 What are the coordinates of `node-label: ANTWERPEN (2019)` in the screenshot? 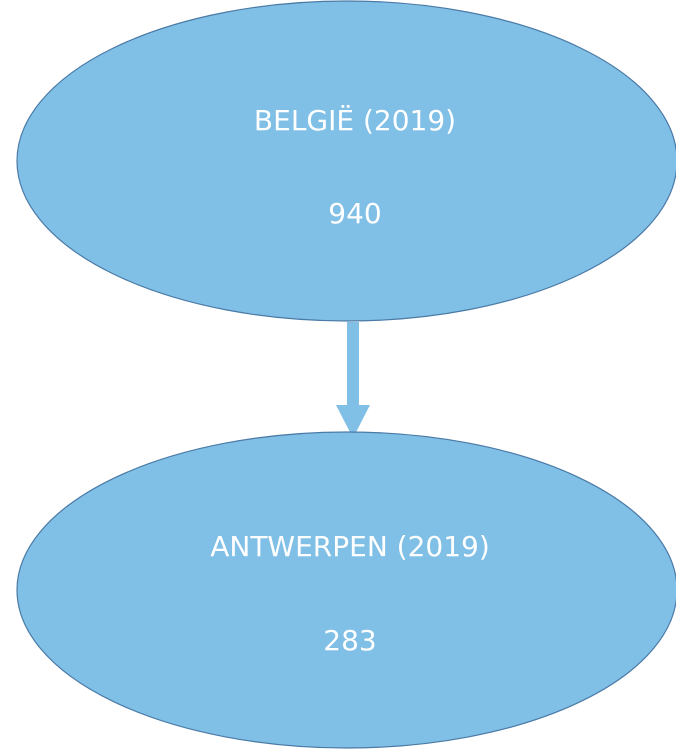 It's located at (350, 546).